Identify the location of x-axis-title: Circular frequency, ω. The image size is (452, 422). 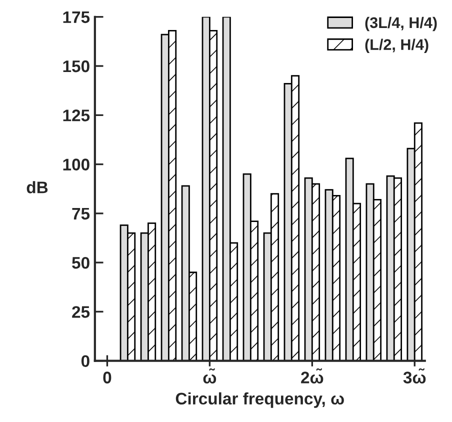
(260, 400).